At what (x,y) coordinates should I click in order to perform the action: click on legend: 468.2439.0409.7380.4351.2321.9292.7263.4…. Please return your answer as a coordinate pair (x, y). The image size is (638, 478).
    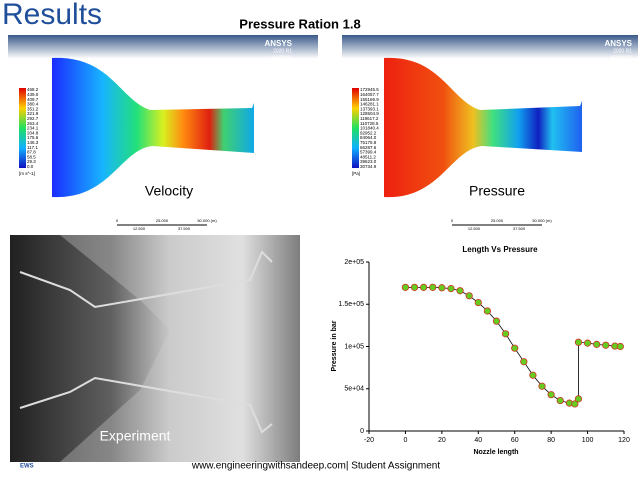
    Looking at the image, I should click on (118, 159).